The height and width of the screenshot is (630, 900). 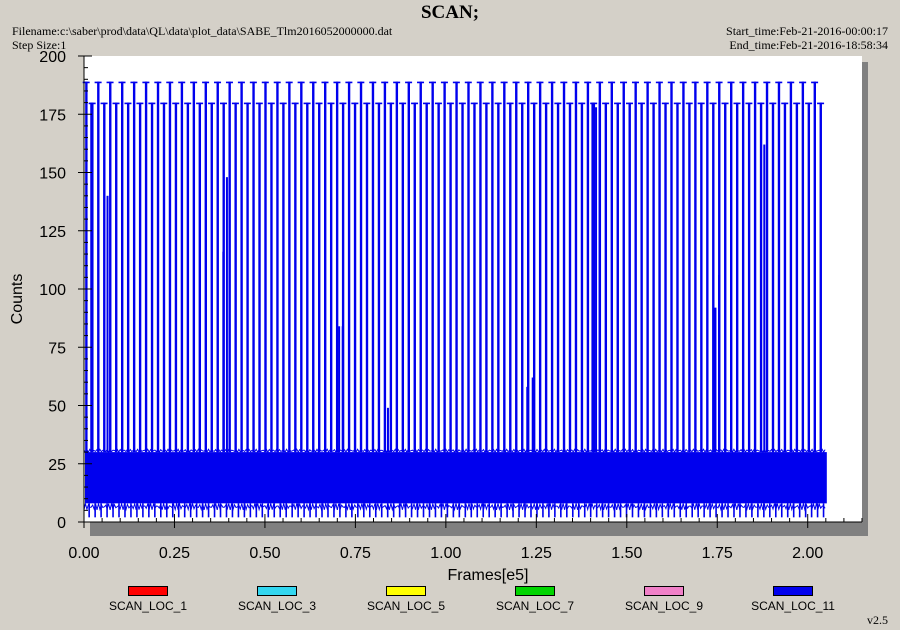 I want to click on legend-item: SCAN_LOC_3, so click(x=277, y=599).